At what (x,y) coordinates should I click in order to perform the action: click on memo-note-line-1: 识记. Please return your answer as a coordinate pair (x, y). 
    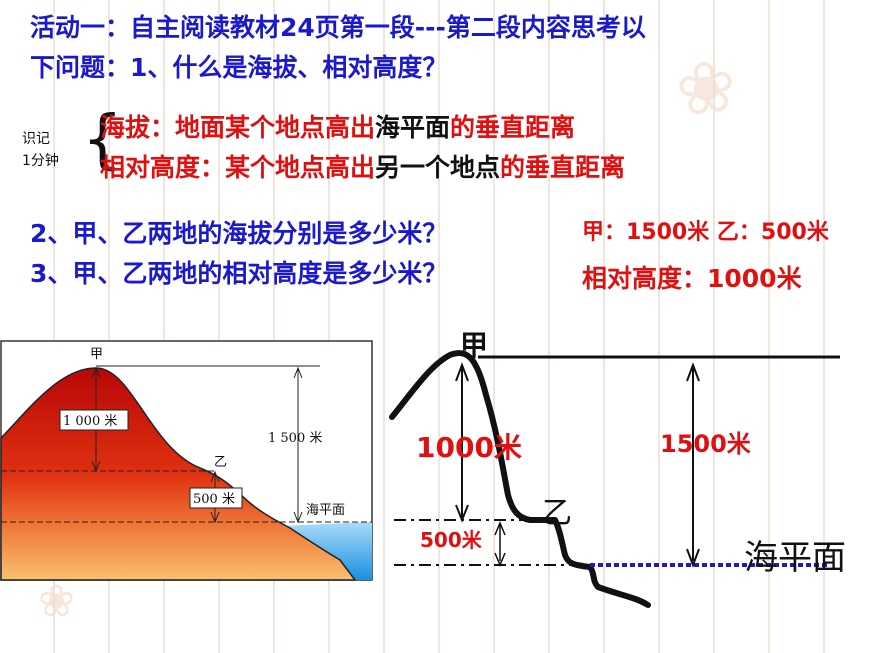
    Looking at the image, I should click on (36, 139).